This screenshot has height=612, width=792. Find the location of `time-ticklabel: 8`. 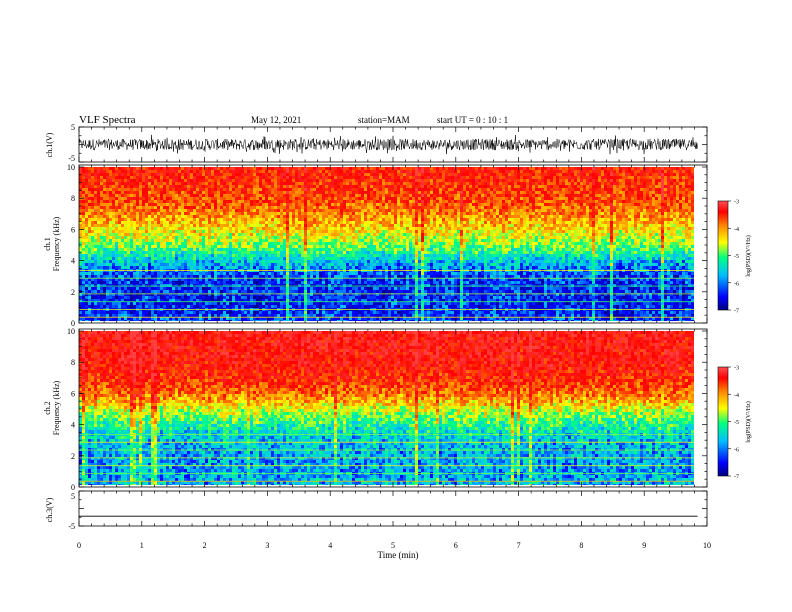

time-ticklabel: 8 is located at coordinates (581, 545).